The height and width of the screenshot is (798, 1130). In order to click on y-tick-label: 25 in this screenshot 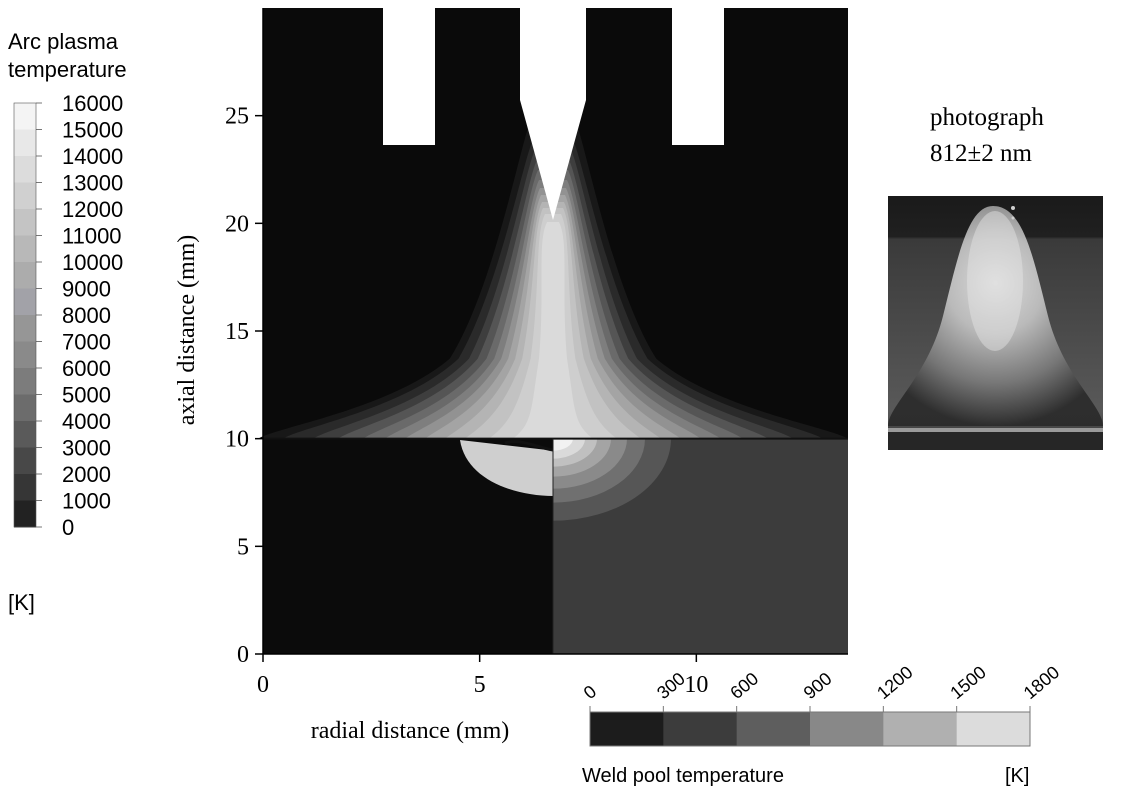, I will do `click(237, 117)`.